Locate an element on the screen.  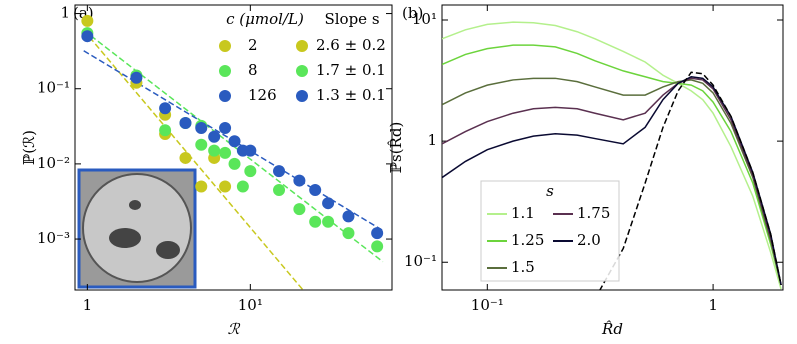
y-tick-label: 10⁻³ is located at coordinates (53, 238).